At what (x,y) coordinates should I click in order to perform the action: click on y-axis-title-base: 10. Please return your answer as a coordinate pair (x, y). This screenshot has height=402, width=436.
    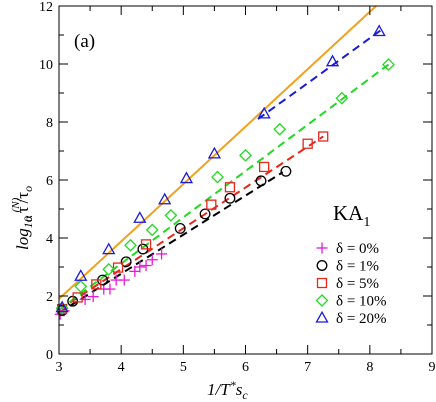
    Looking at the image, I should click on (28, 222).